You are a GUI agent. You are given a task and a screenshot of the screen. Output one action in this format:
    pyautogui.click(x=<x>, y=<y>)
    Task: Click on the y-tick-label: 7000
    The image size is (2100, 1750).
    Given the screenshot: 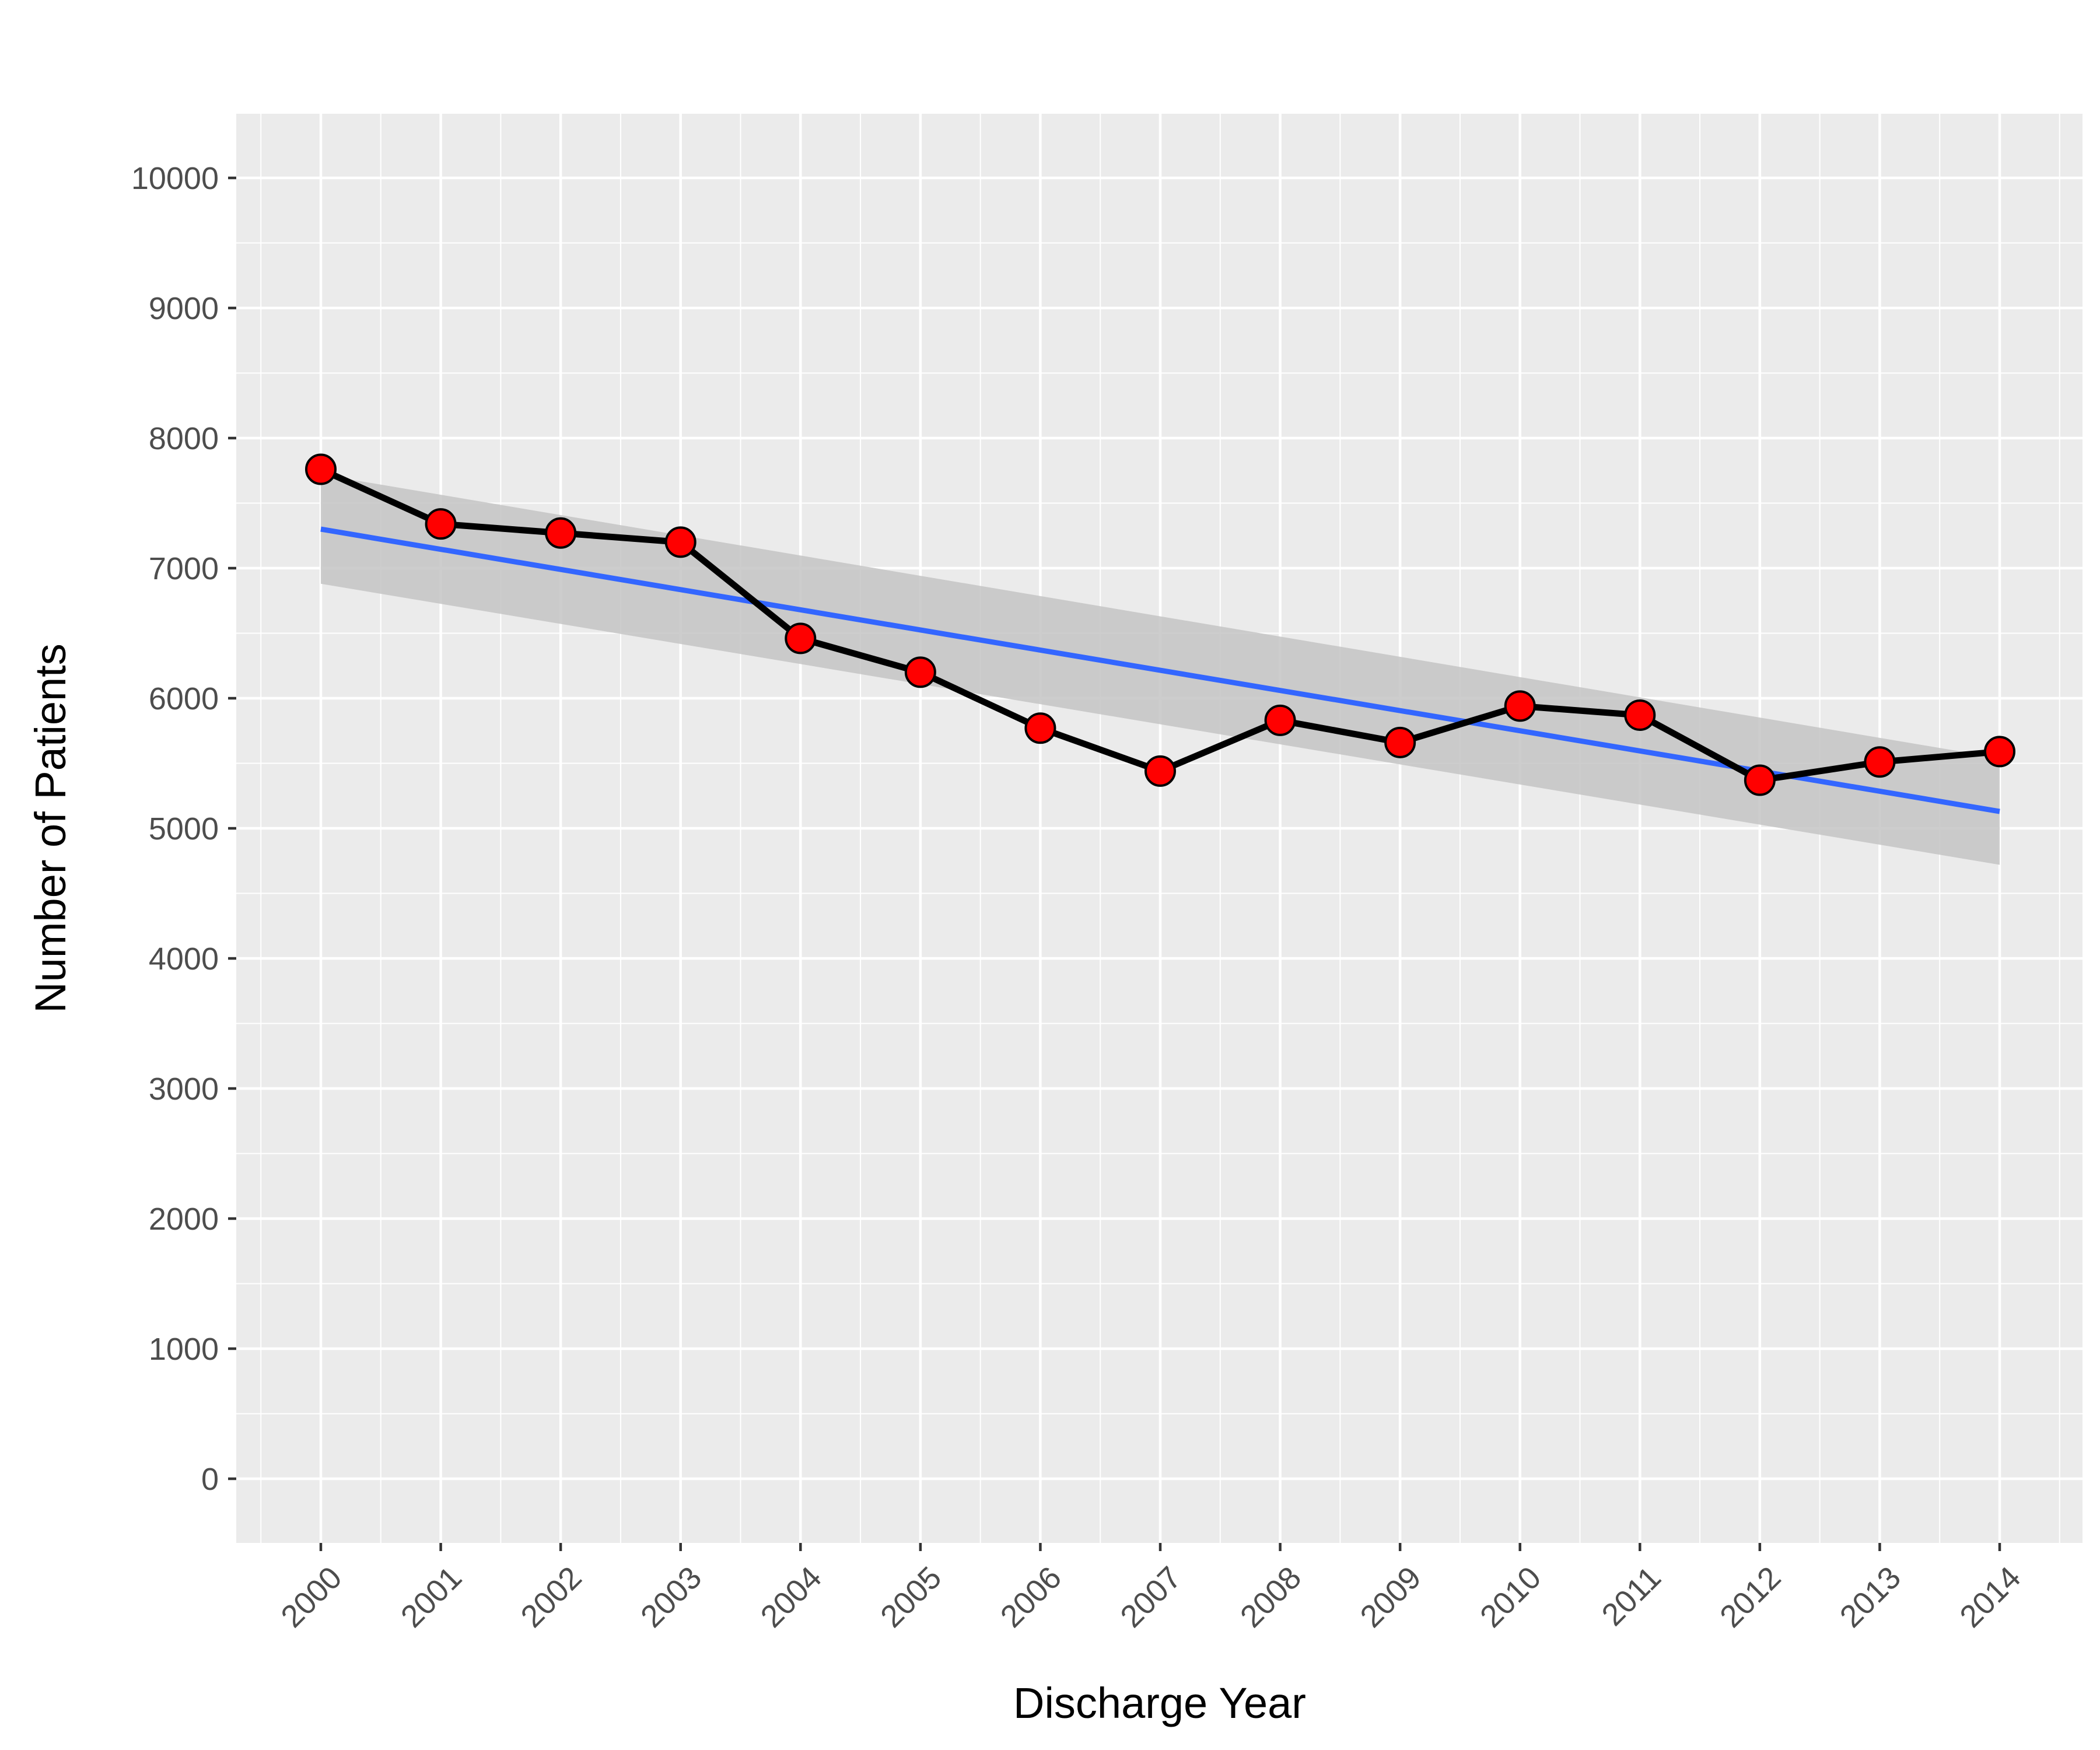 What is the action you would take?
    pyautogui.click(x=184, y=568)
    